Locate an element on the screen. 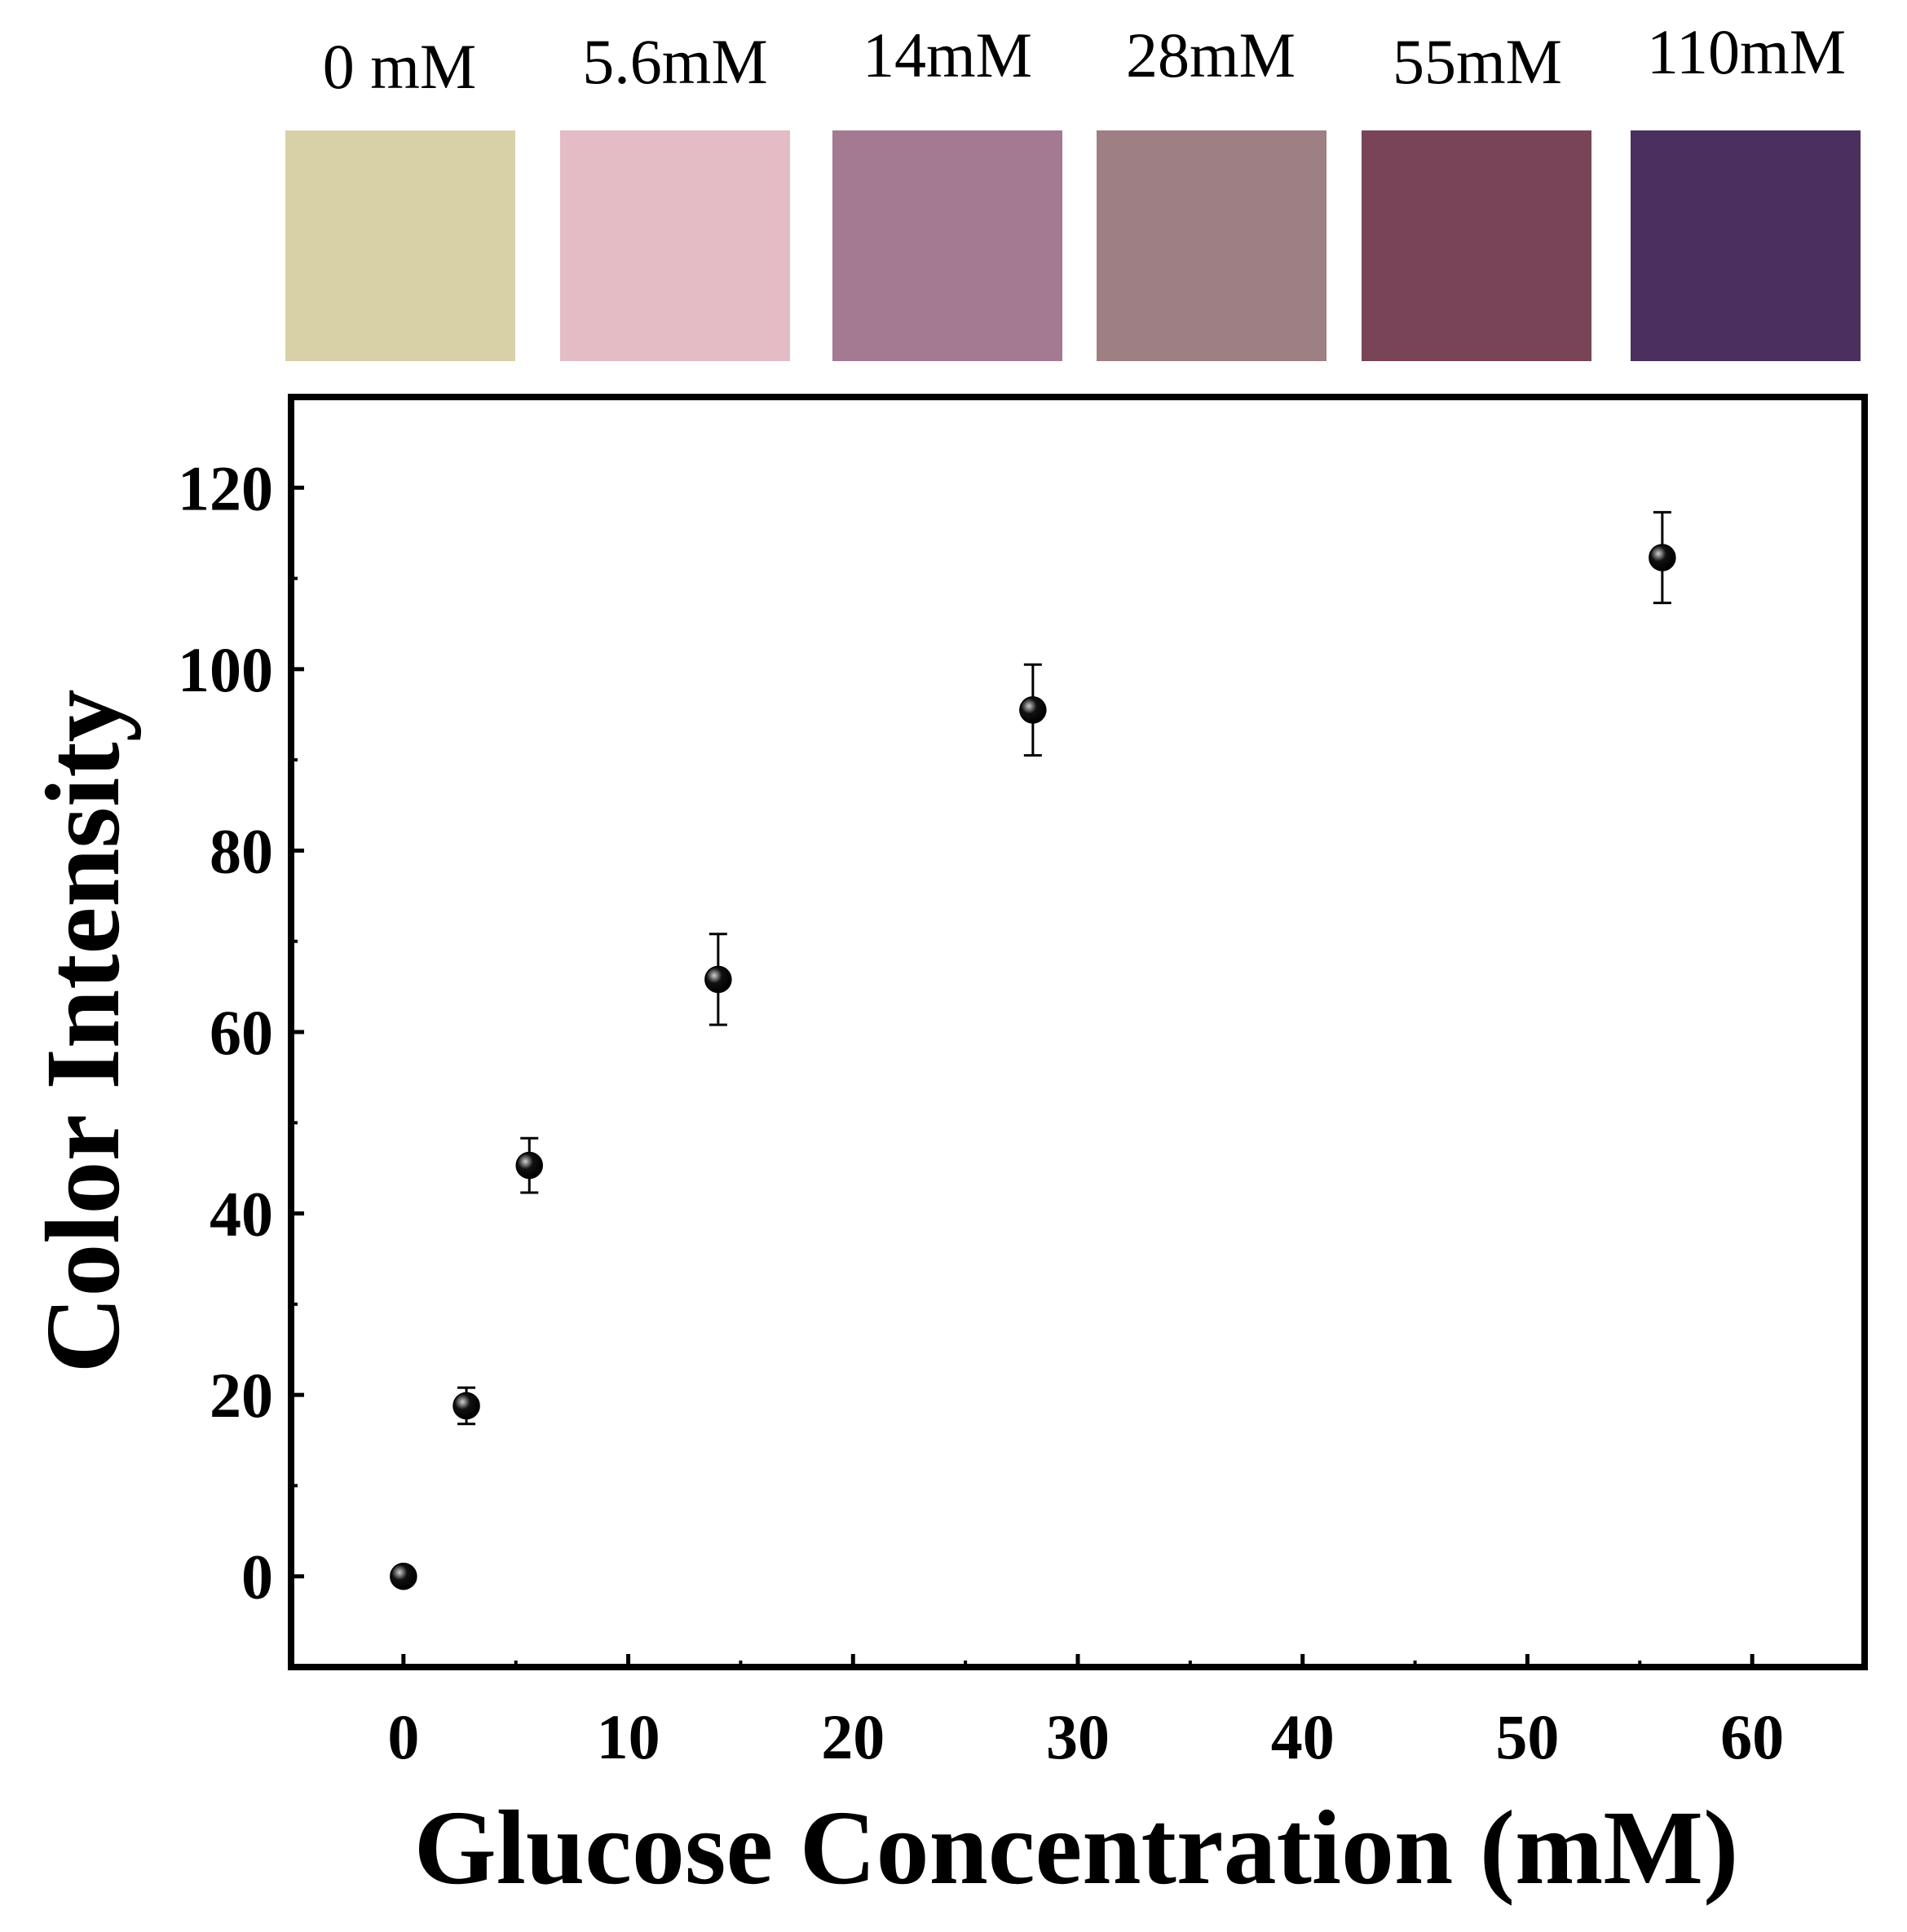  x-tick-label: 50 is located at coordinates (1527, 1736).